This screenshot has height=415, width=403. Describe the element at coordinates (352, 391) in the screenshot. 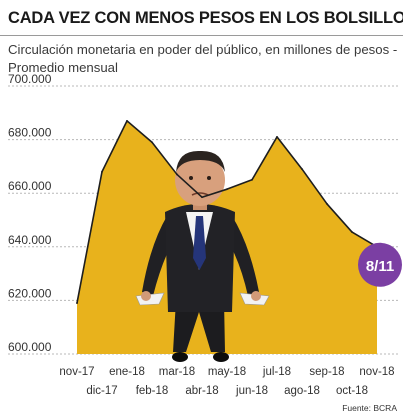

I see `x-tick-label: oct-18` at that location.